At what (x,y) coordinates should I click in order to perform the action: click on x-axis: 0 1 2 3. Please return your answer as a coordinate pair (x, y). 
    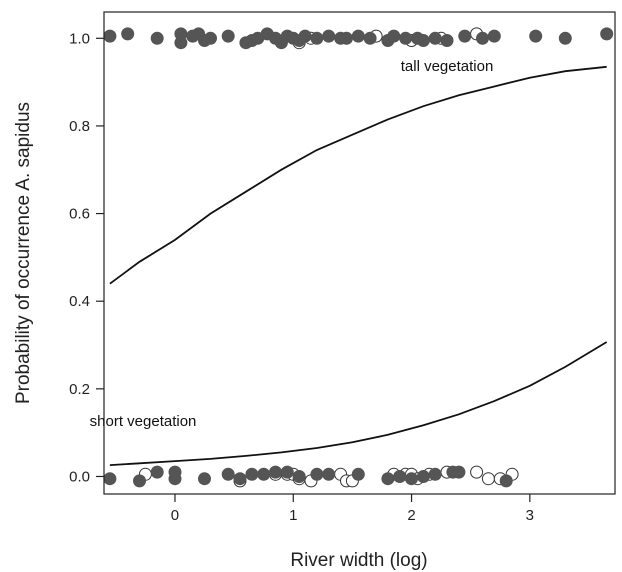
    Looking at the image, I should click on (352, 509).